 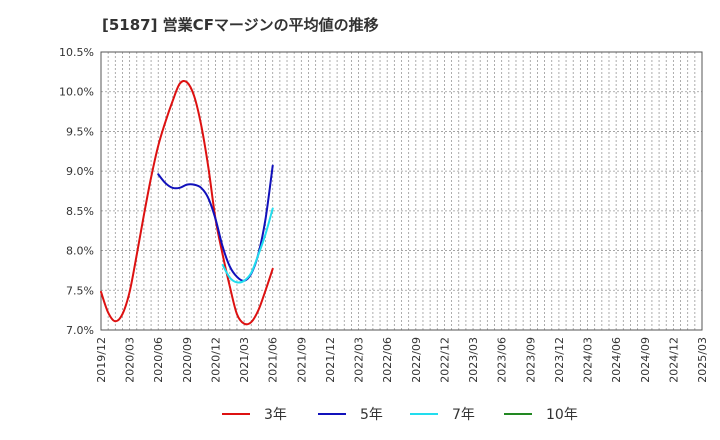 What do you see at coordinates (80, 171) in the screenshot?
I see `y-tick-label: 9.0%` at bounding box center [80, 171].